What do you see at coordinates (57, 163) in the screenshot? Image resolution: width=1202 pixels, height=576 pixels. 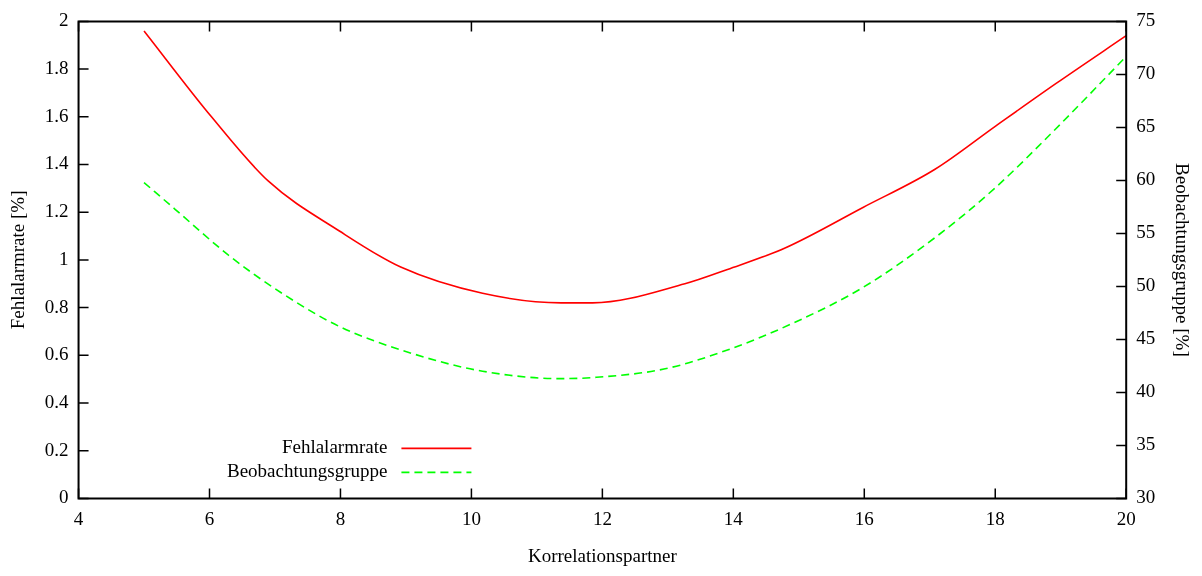 I see `y-tick-label: 1.4` at bounding box center [57, 163].